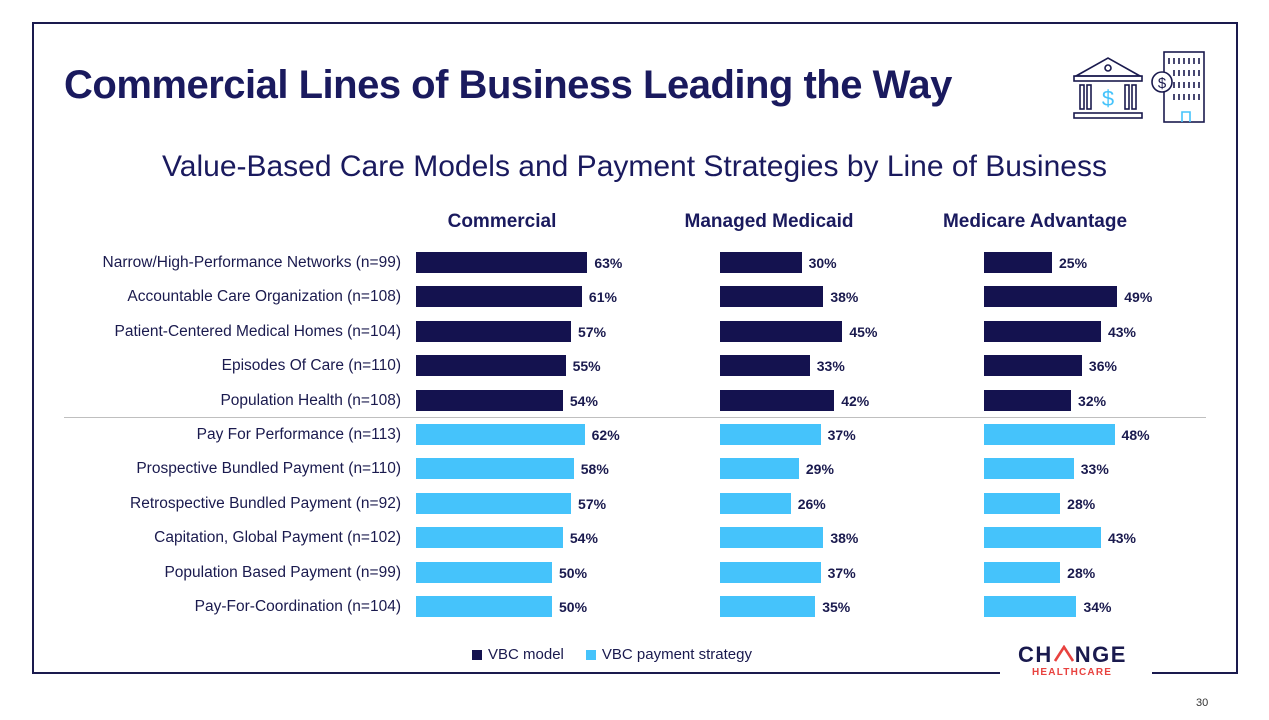 The image size is (1269, 720). Describe the element at coordinates (635, 417) in the screenshot. I see `group-divider` at that location.